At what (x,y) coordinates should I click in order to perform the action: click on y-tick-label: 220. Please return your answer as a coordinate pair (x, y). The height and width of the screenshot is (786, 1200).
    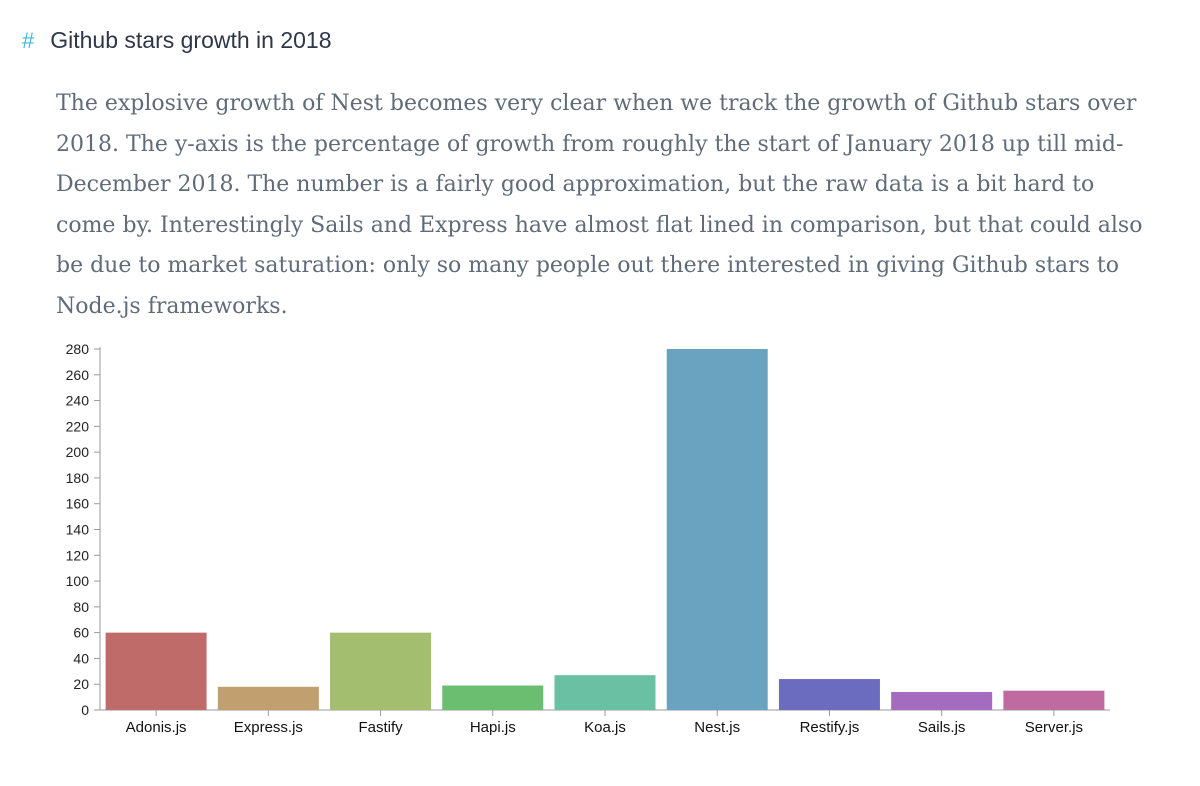
    Looking at the image, I should click on (78, 426).